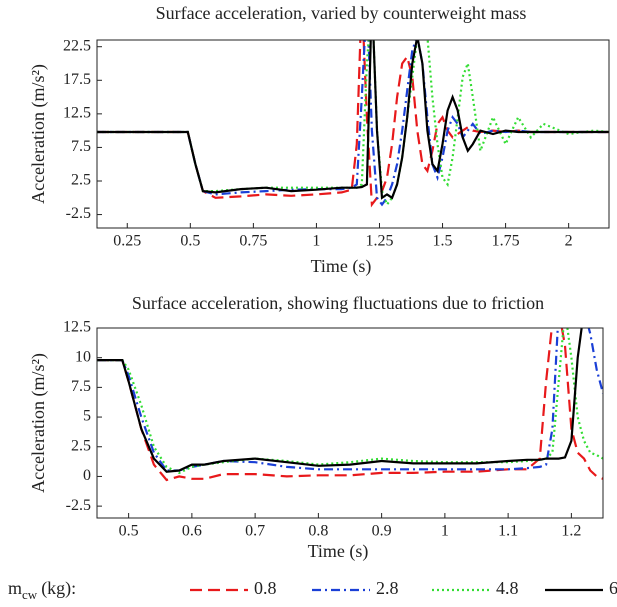 Image resolution: width=617 pixels, height=607 pixels. I want to click on legend-title-unit: (kg):, so click(58, 588).